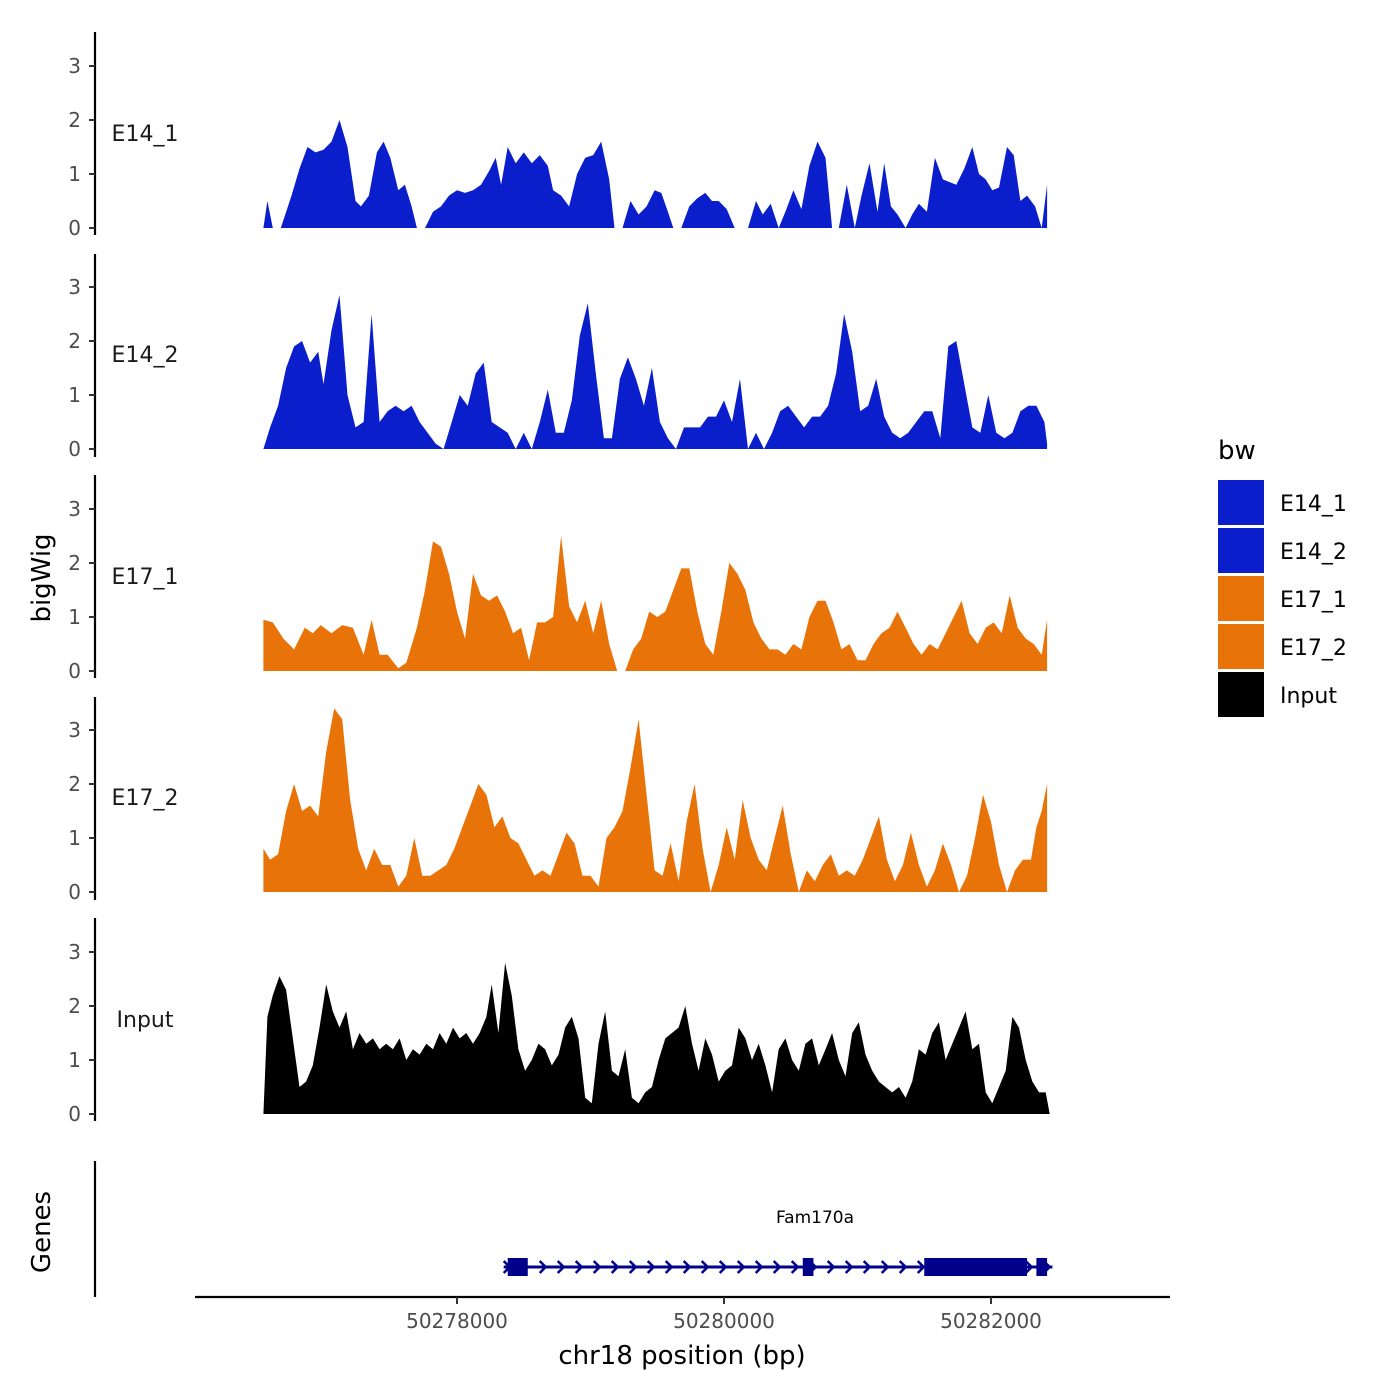  I want to click on x-tick-label: 50278000, so click(457, 1321).